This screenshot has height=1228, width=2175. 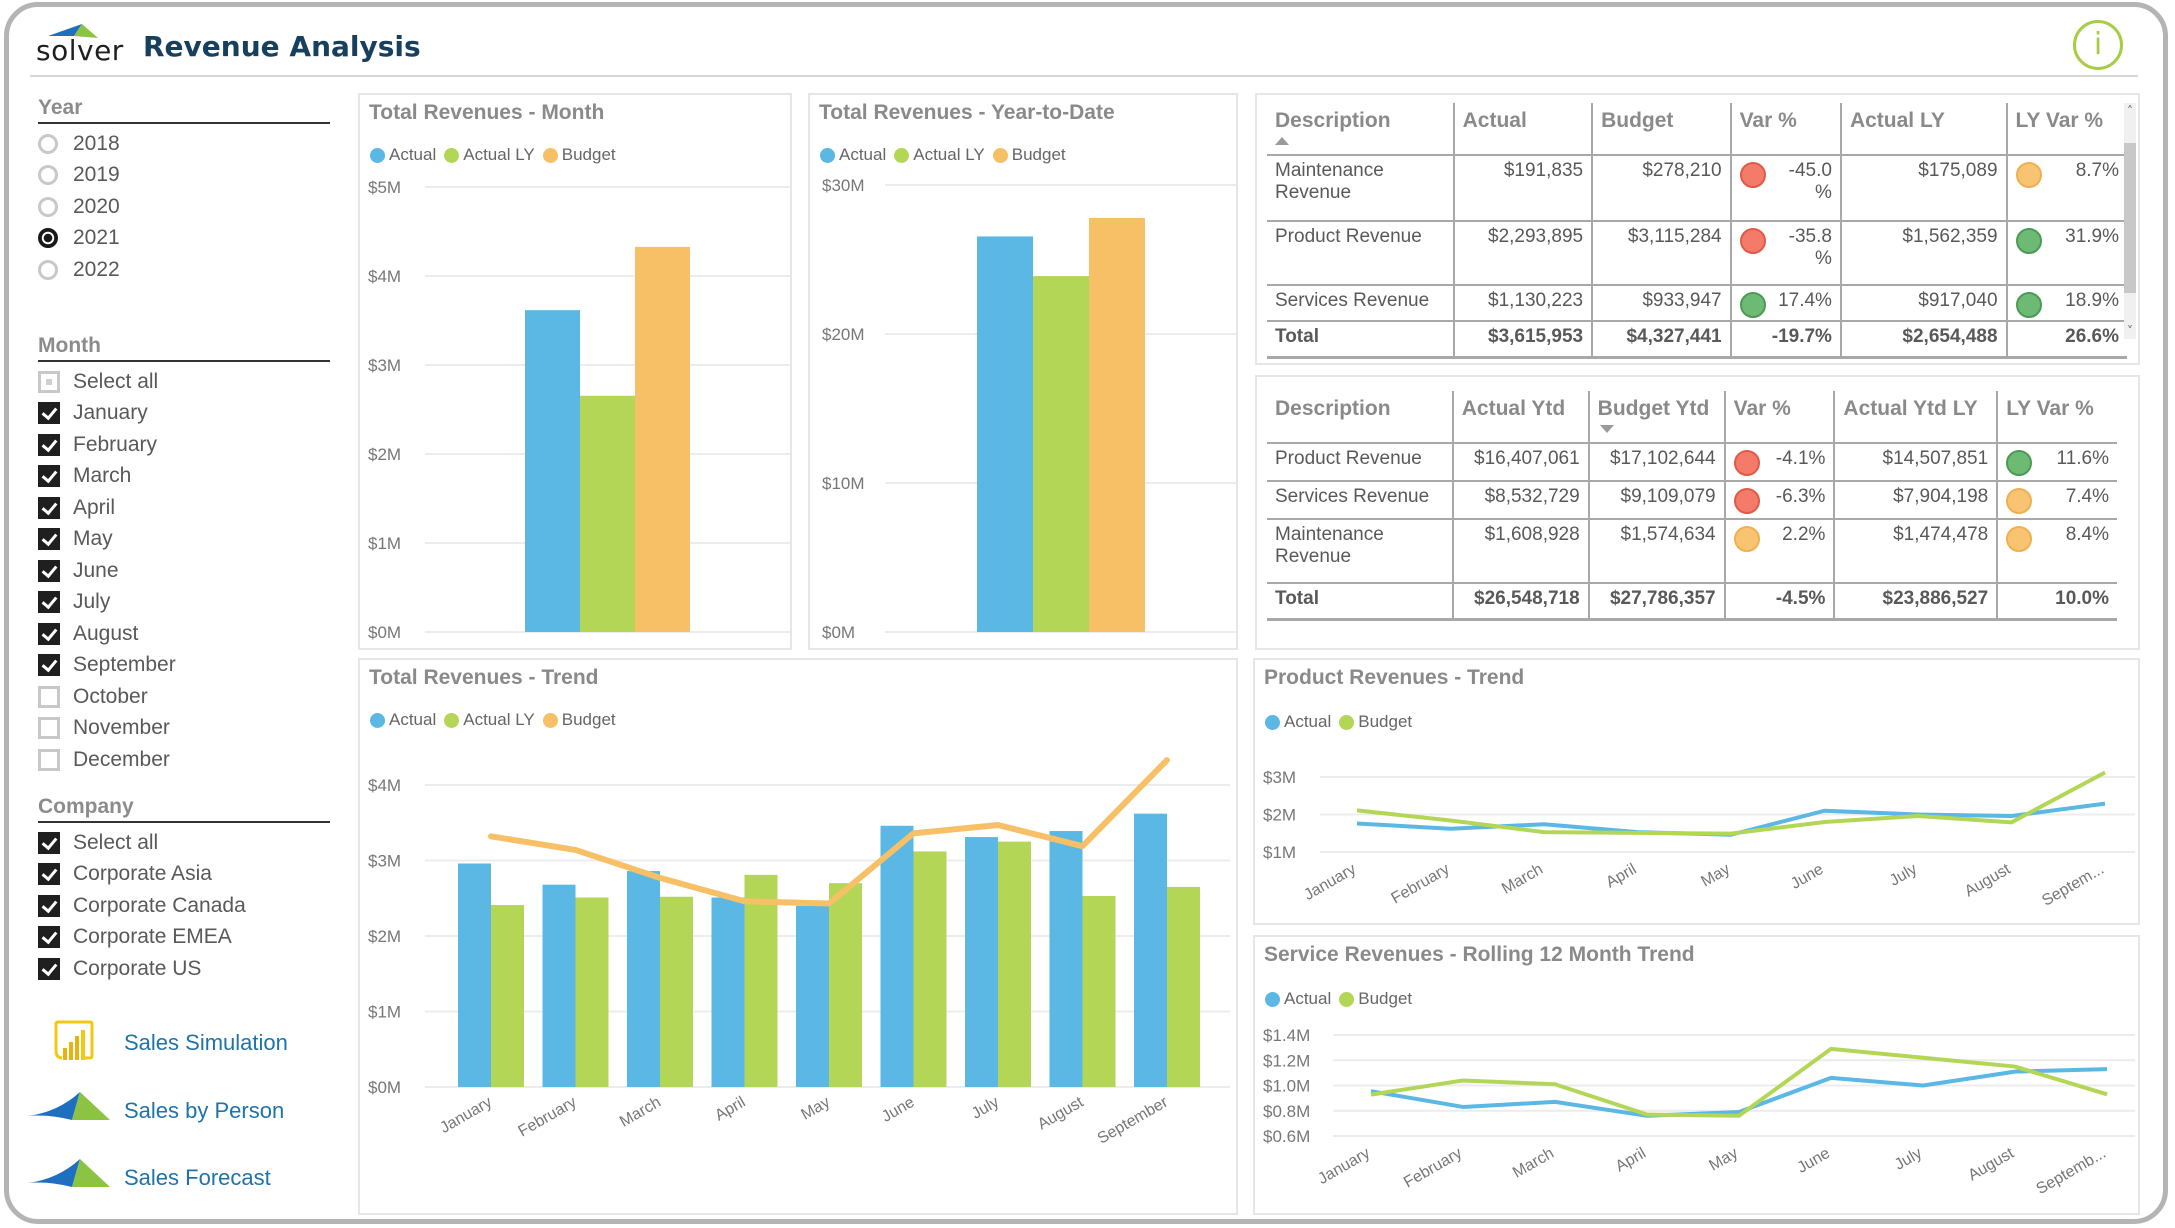 I want to click on company-option: Corporate US, so click(x=184, y=969).